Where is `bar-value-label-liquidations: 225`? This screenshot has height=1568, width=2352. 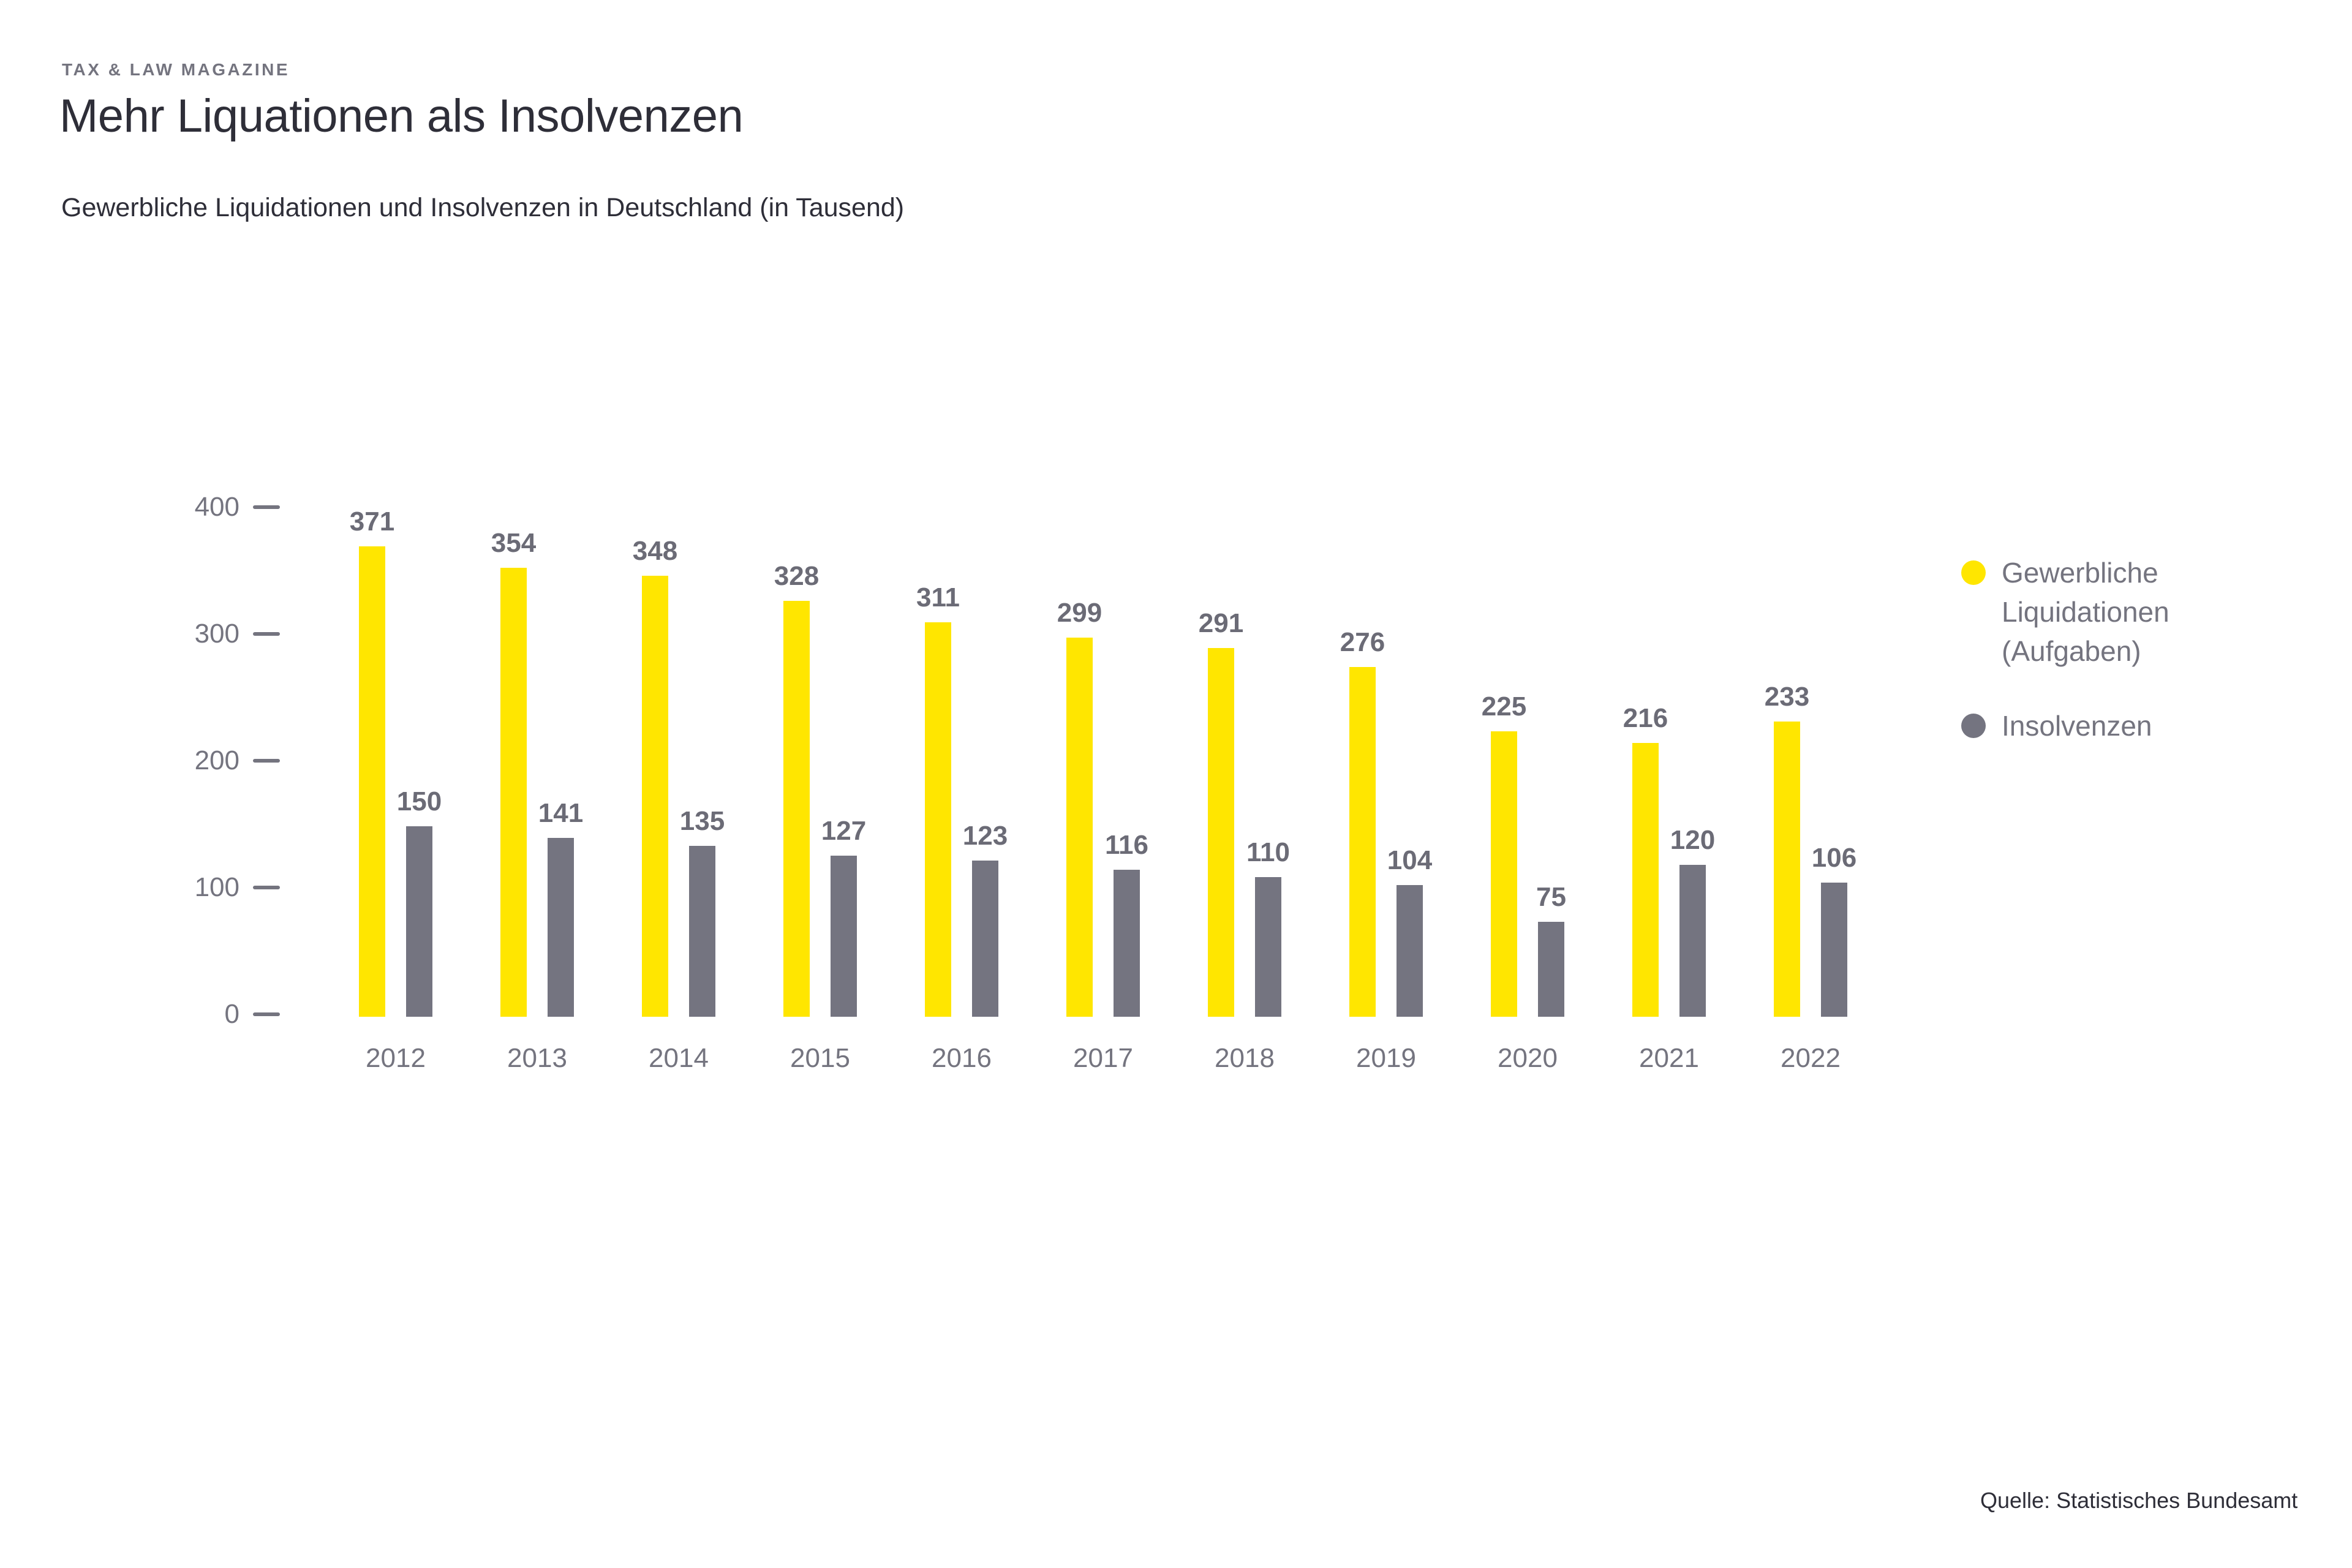
bar-value-label-liquidations: 225 is located at coordinates (1504, 707).